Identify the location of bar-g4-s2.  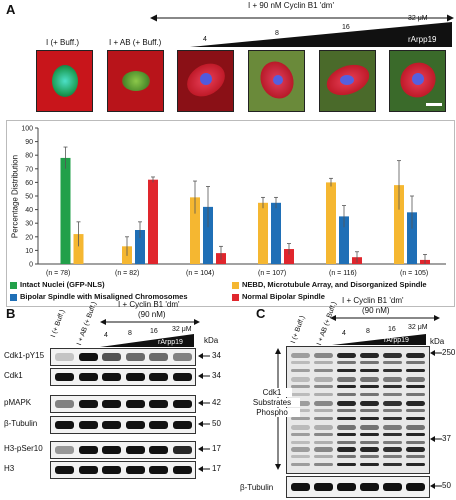
(263, 233).